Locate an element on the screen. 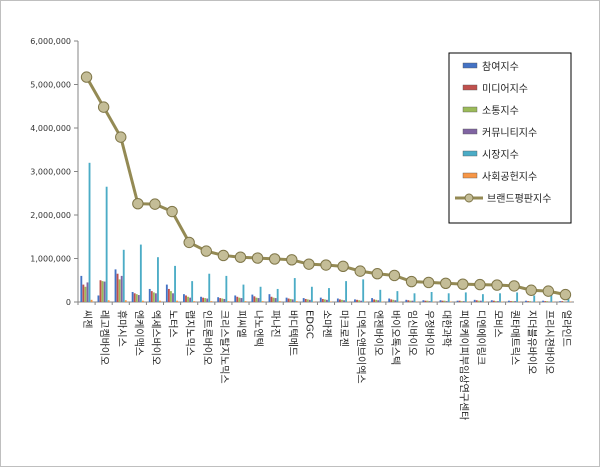  legend-label: 브랜드평판지수 is located at coordinates (519, 199).